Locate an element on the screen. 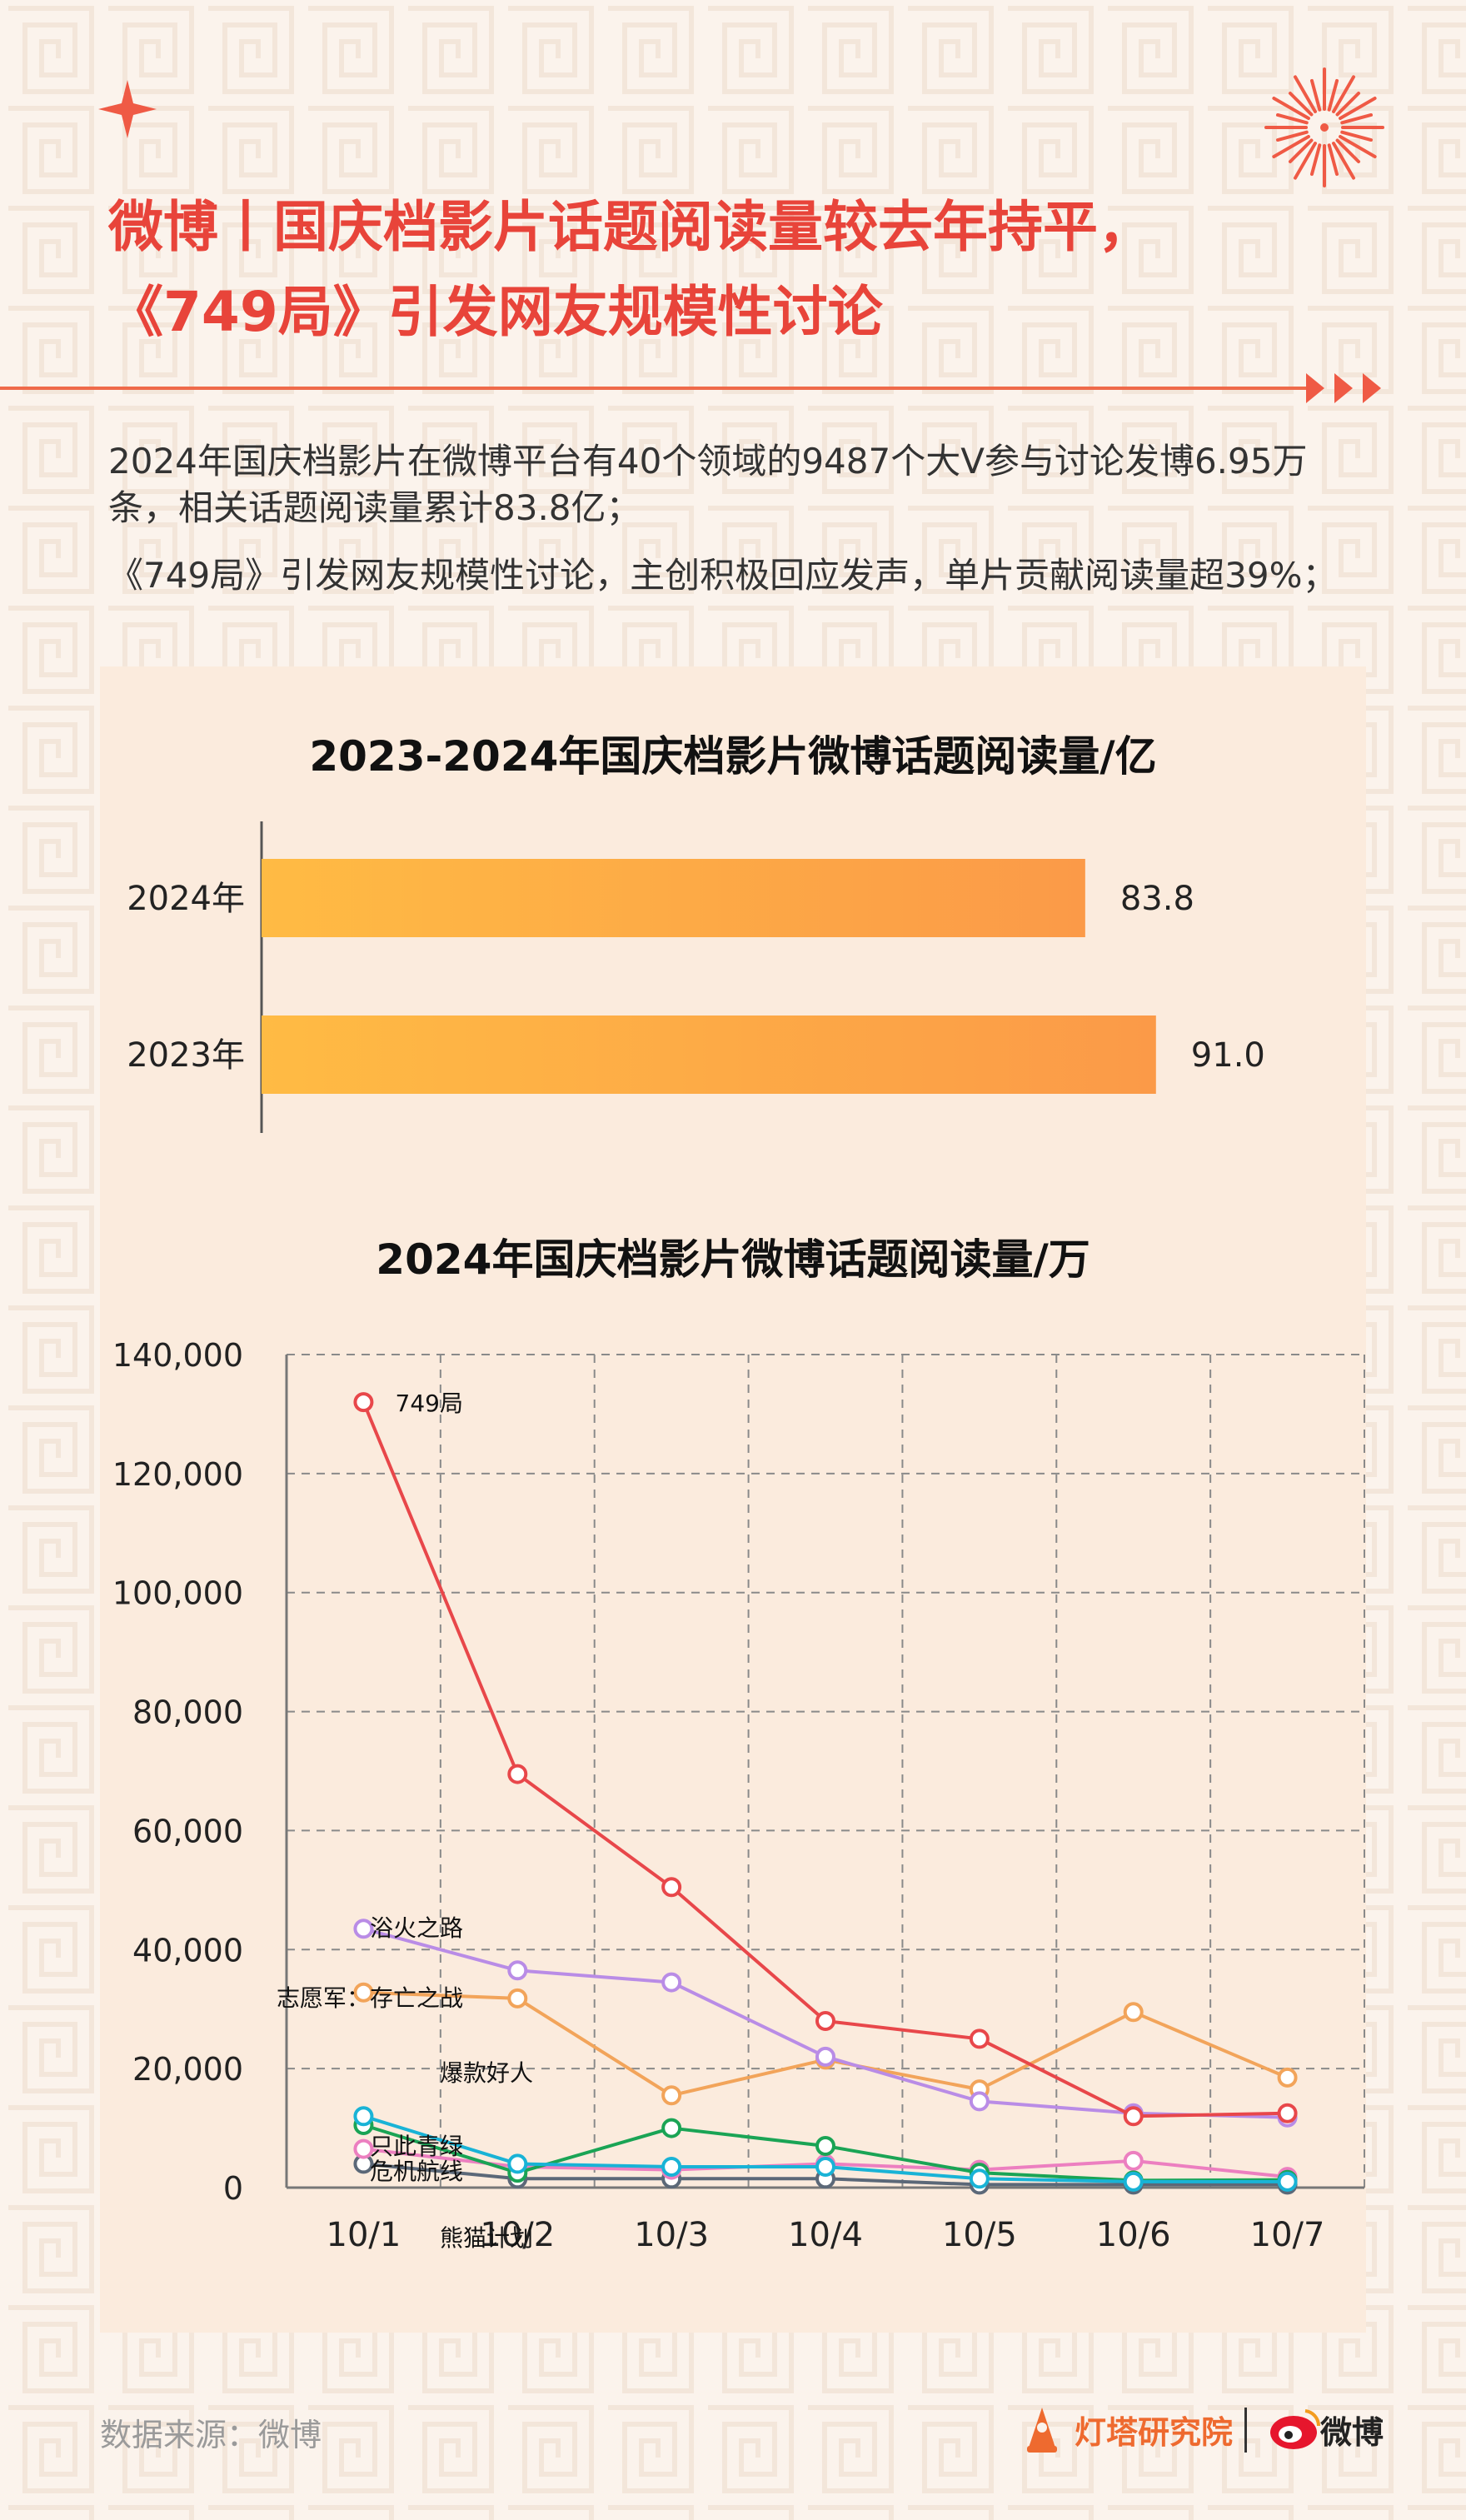 This screenshot has height=2520, width=1466. y-tick-label: 120,000 is located at coordinates (178, 1474).